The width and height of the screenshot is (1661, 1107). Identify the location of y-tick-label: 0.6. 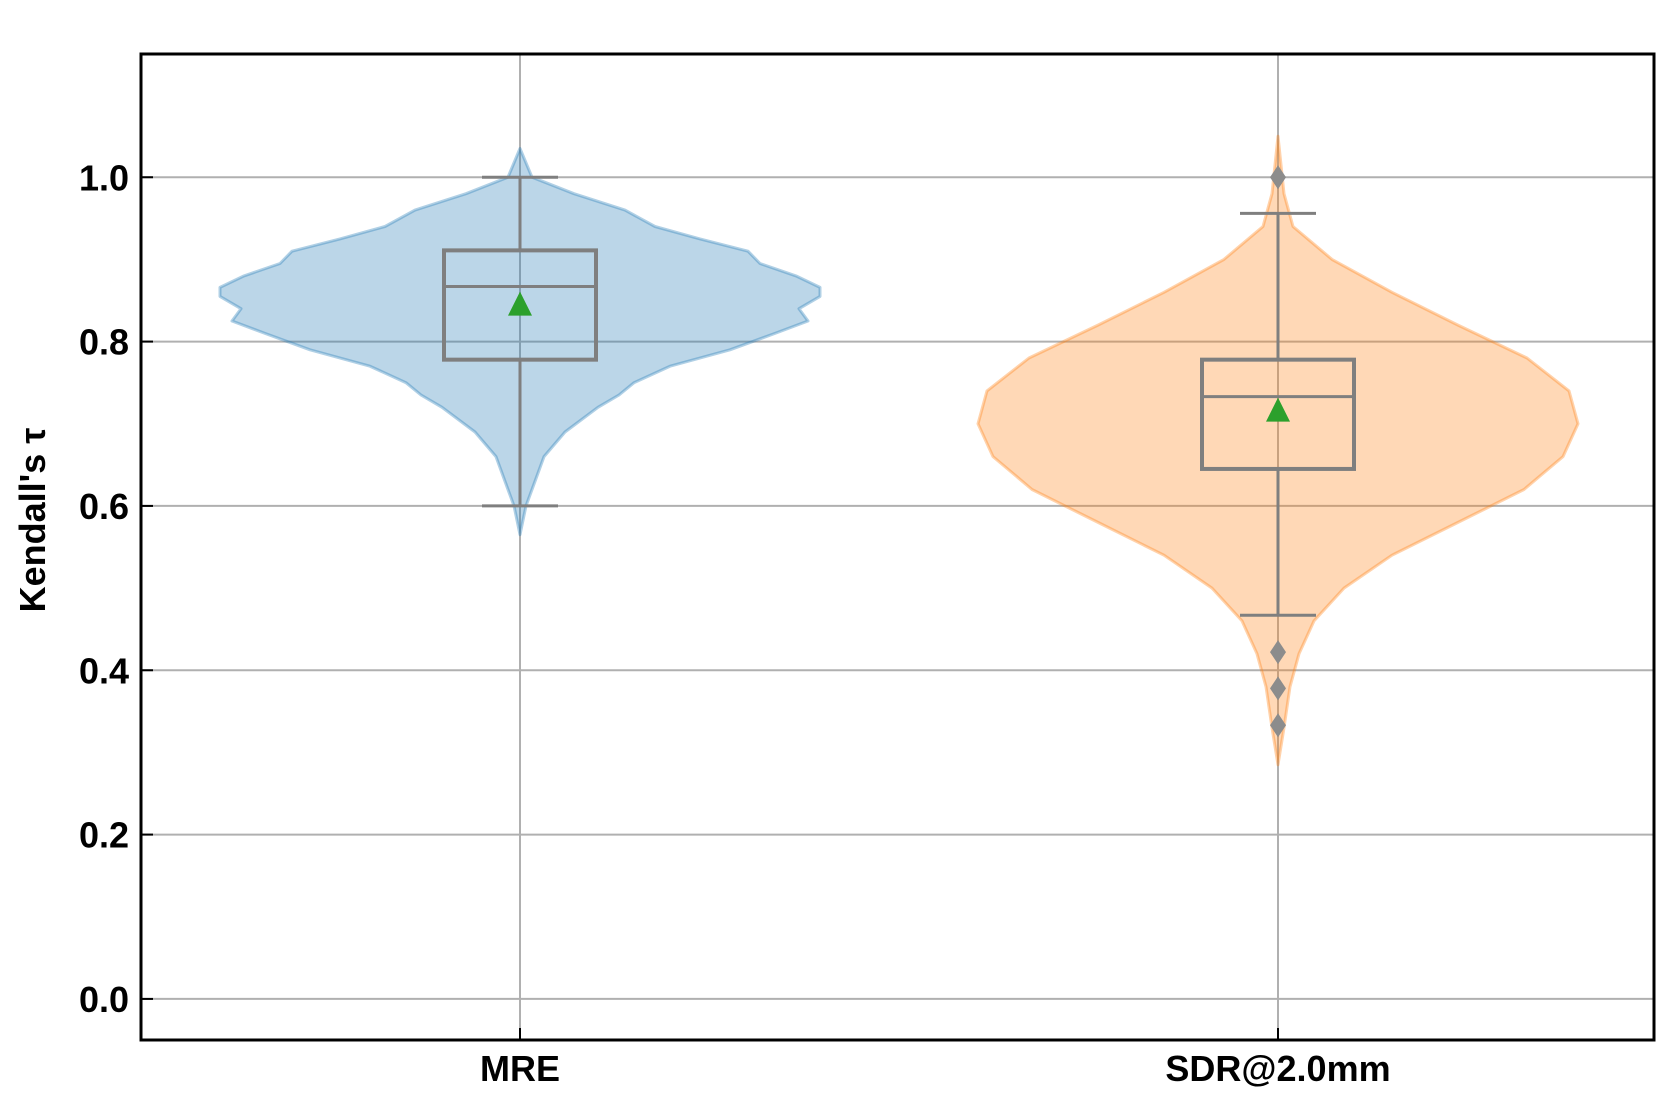
(104, 506).